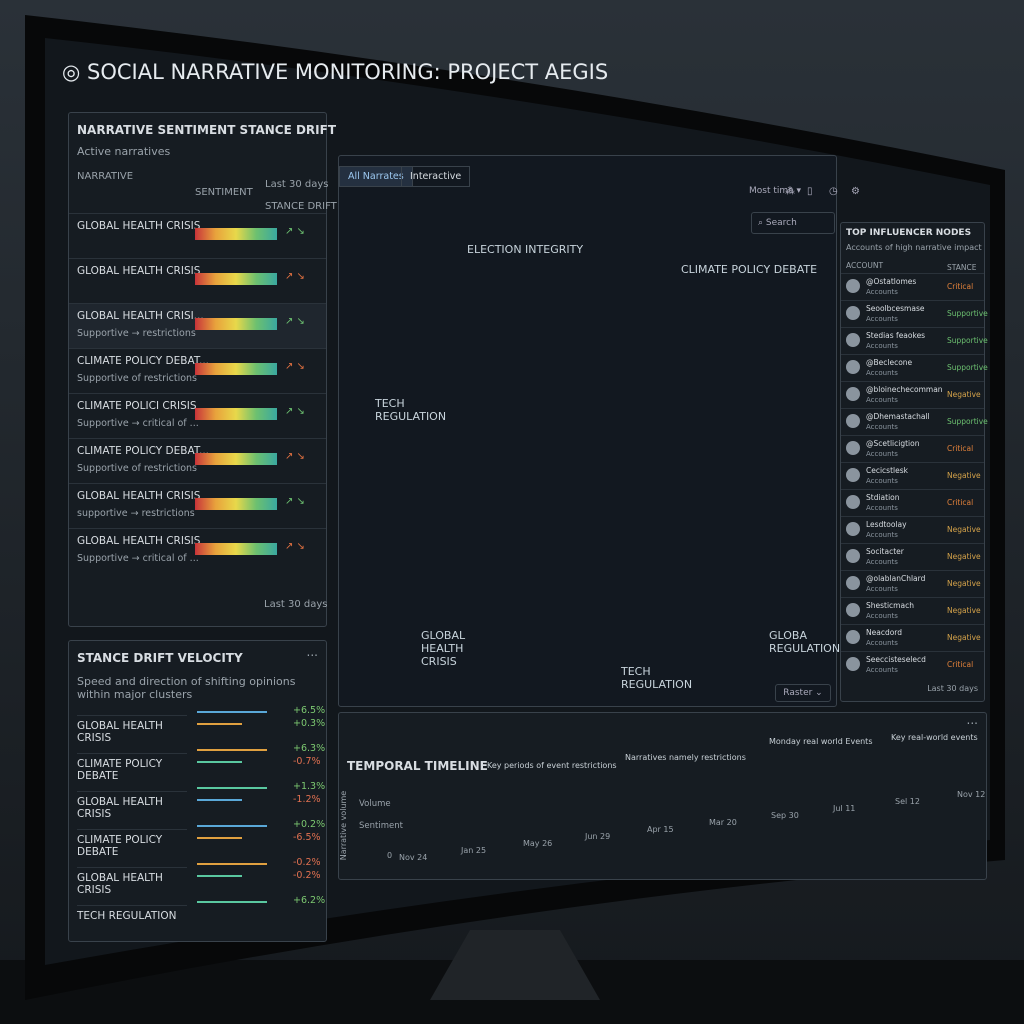  Describe the element at coordinates (413, 857) in the screenshot. I see `date-label: Nov 24` at that location.